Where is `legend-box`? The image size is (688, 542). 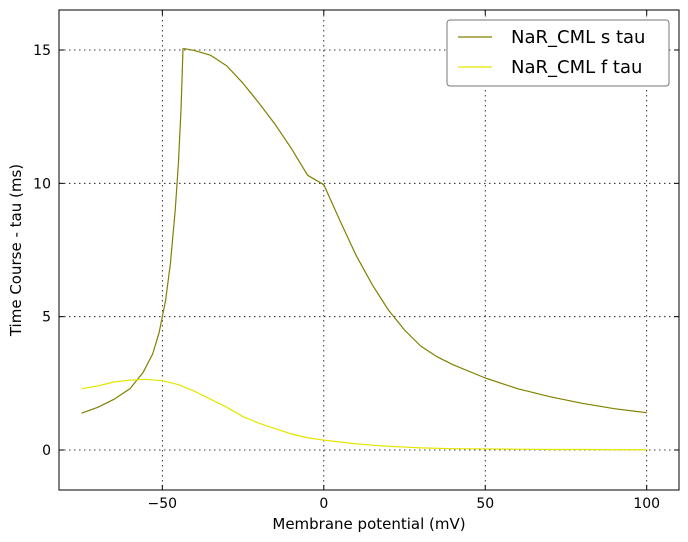
legend-box is located at coordinates (558, 53).